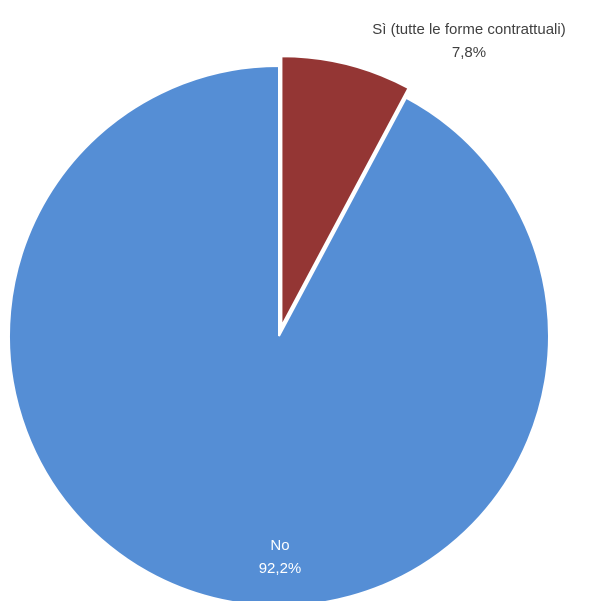 This screenshot has height=601, width=609. Describe the element at coordinates (468, 29) in the screenshot. I see `slice-label-si-name: Sì (tutte le forme contrattuali)` at that location.